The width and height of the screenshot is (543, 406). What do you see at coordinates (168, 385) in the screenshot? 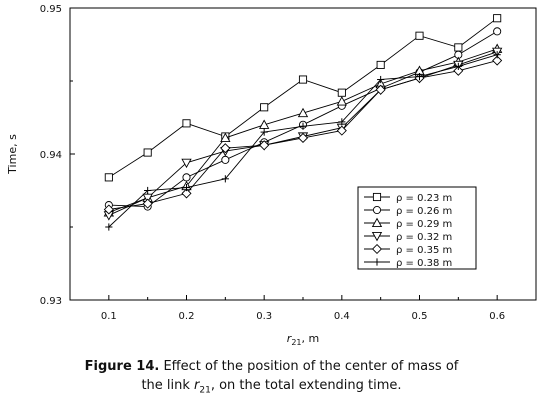
I see `caption-line-2-pre: the link` at bounding box center [168, 385].